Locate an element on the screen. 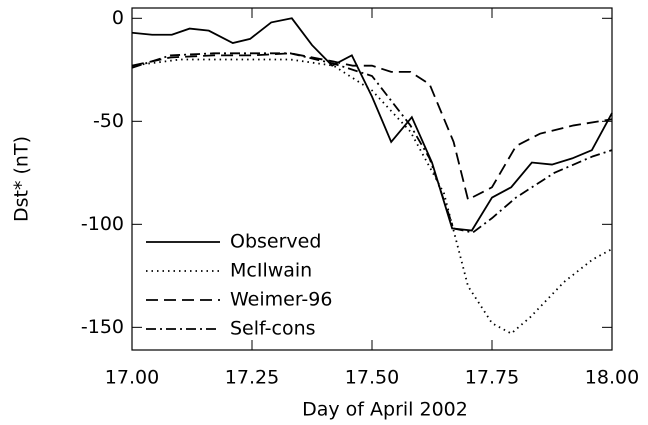 This screenshot has height=425, width=648. legend-label: Weimer-96 is located at coordinates (281, 300).